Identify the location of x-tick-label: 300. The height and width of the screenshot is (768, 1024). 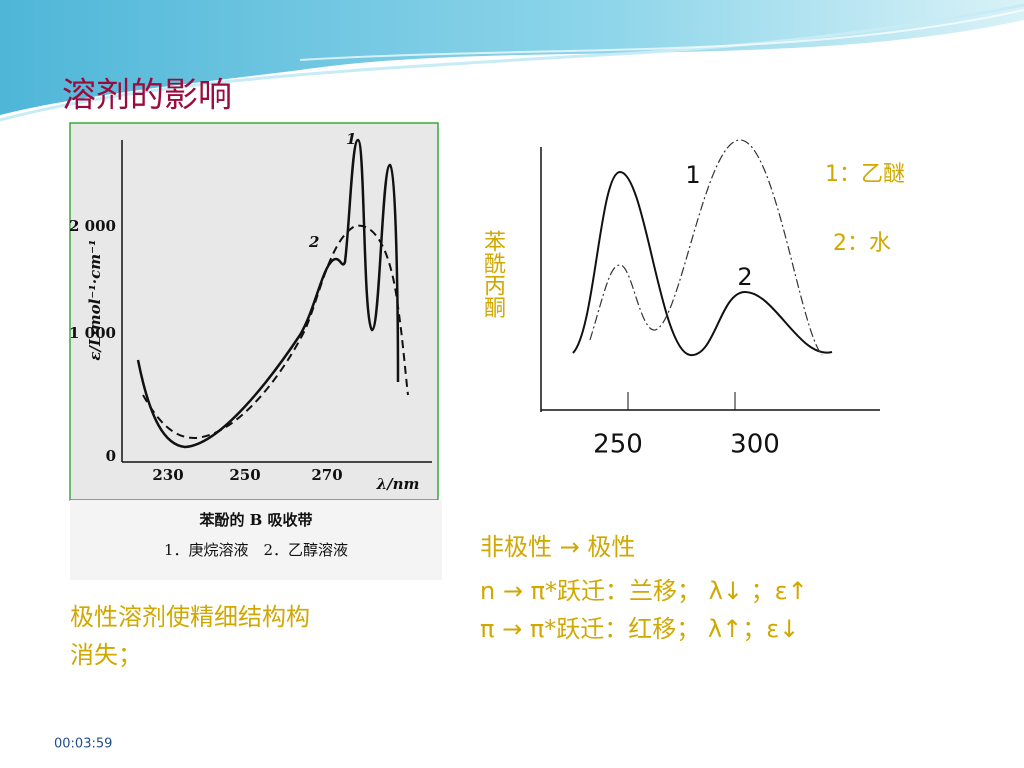
(755, 445).